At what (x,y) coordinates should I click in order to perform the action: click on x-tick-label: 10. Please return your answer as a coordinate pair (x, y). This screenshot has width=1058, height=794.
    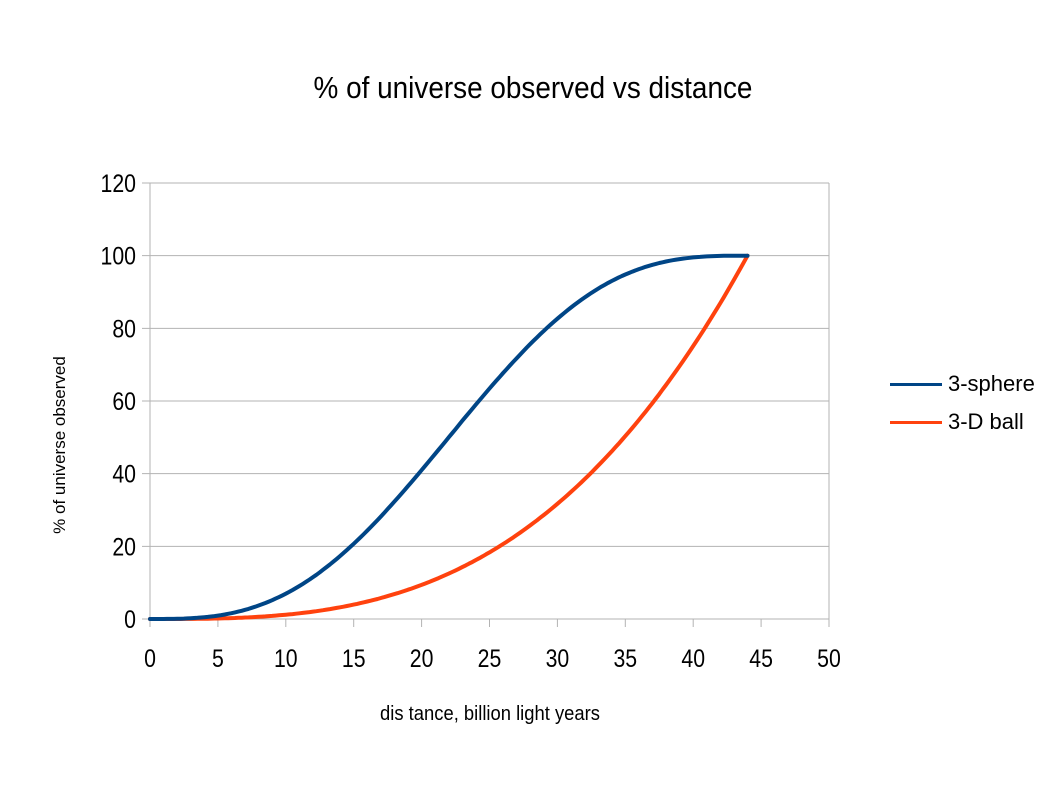
    Looking at the image, I should click on (286, 658).